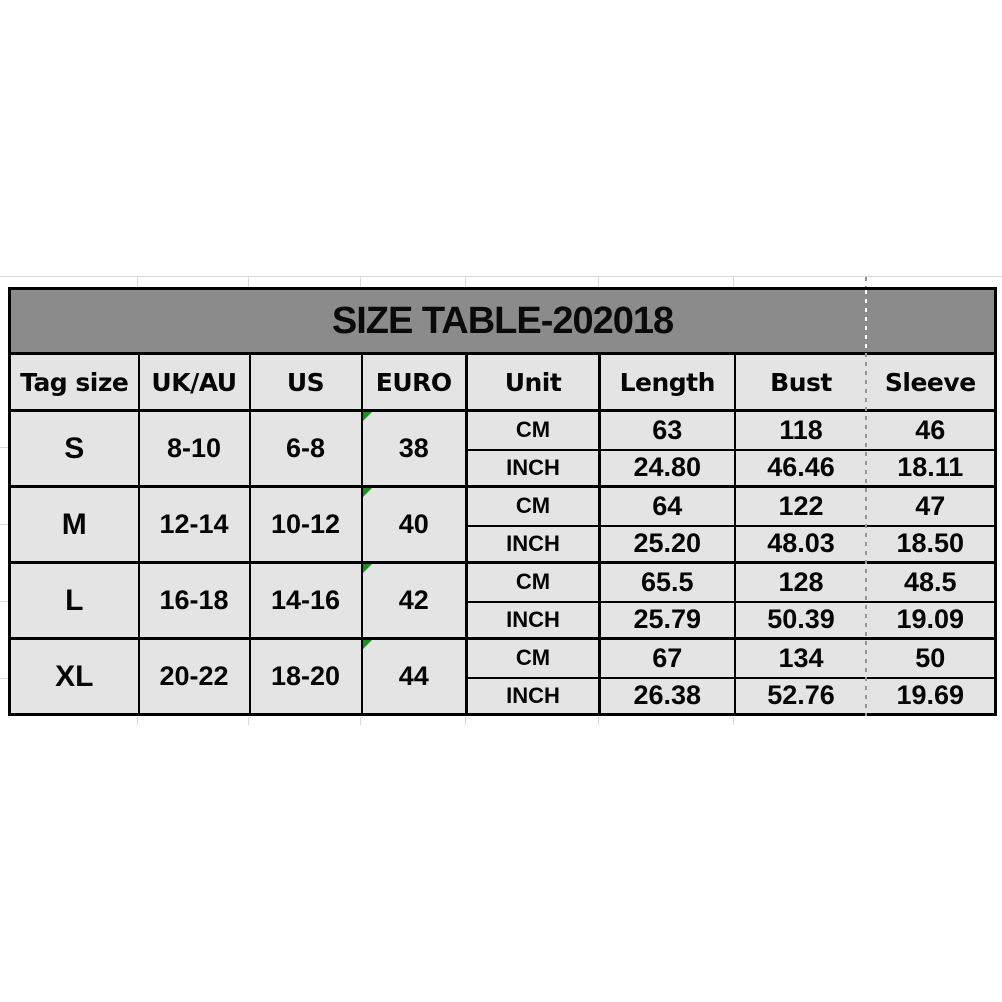 This screenshot has height=1002, width=1002. I want to click on header-cell-tag-size: Tag size, so click(74, 382).